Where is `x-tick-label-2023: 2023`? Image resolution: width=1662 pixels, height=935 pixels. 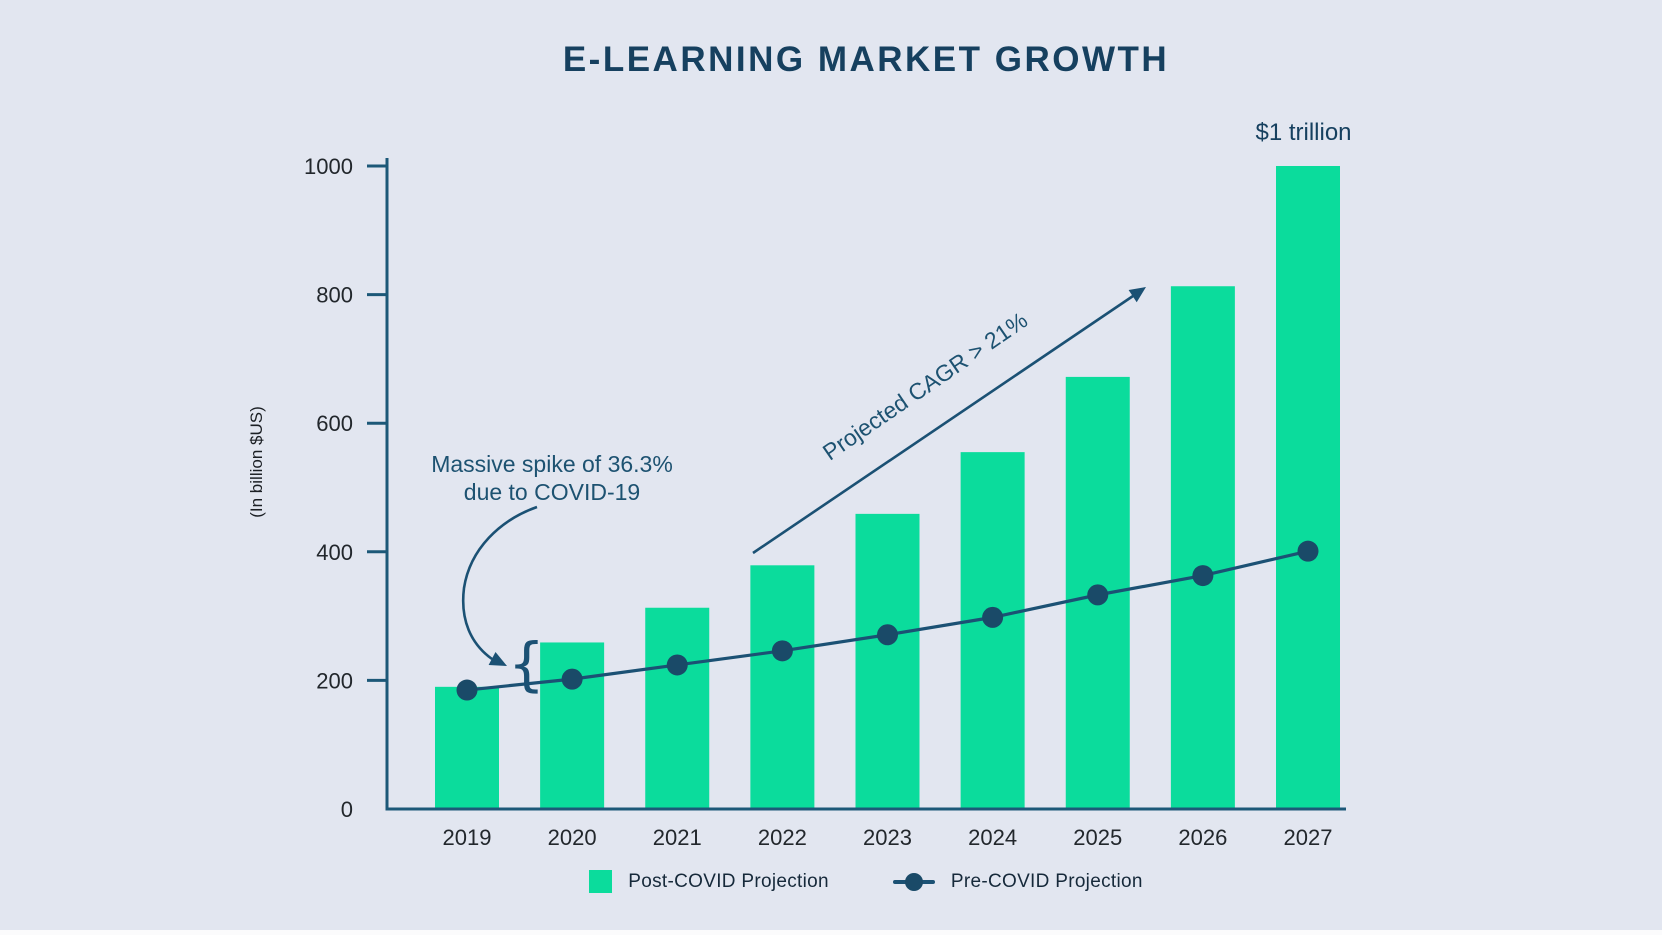
x-tick-label-2023: 2023 is located at coordinates (887, 837).